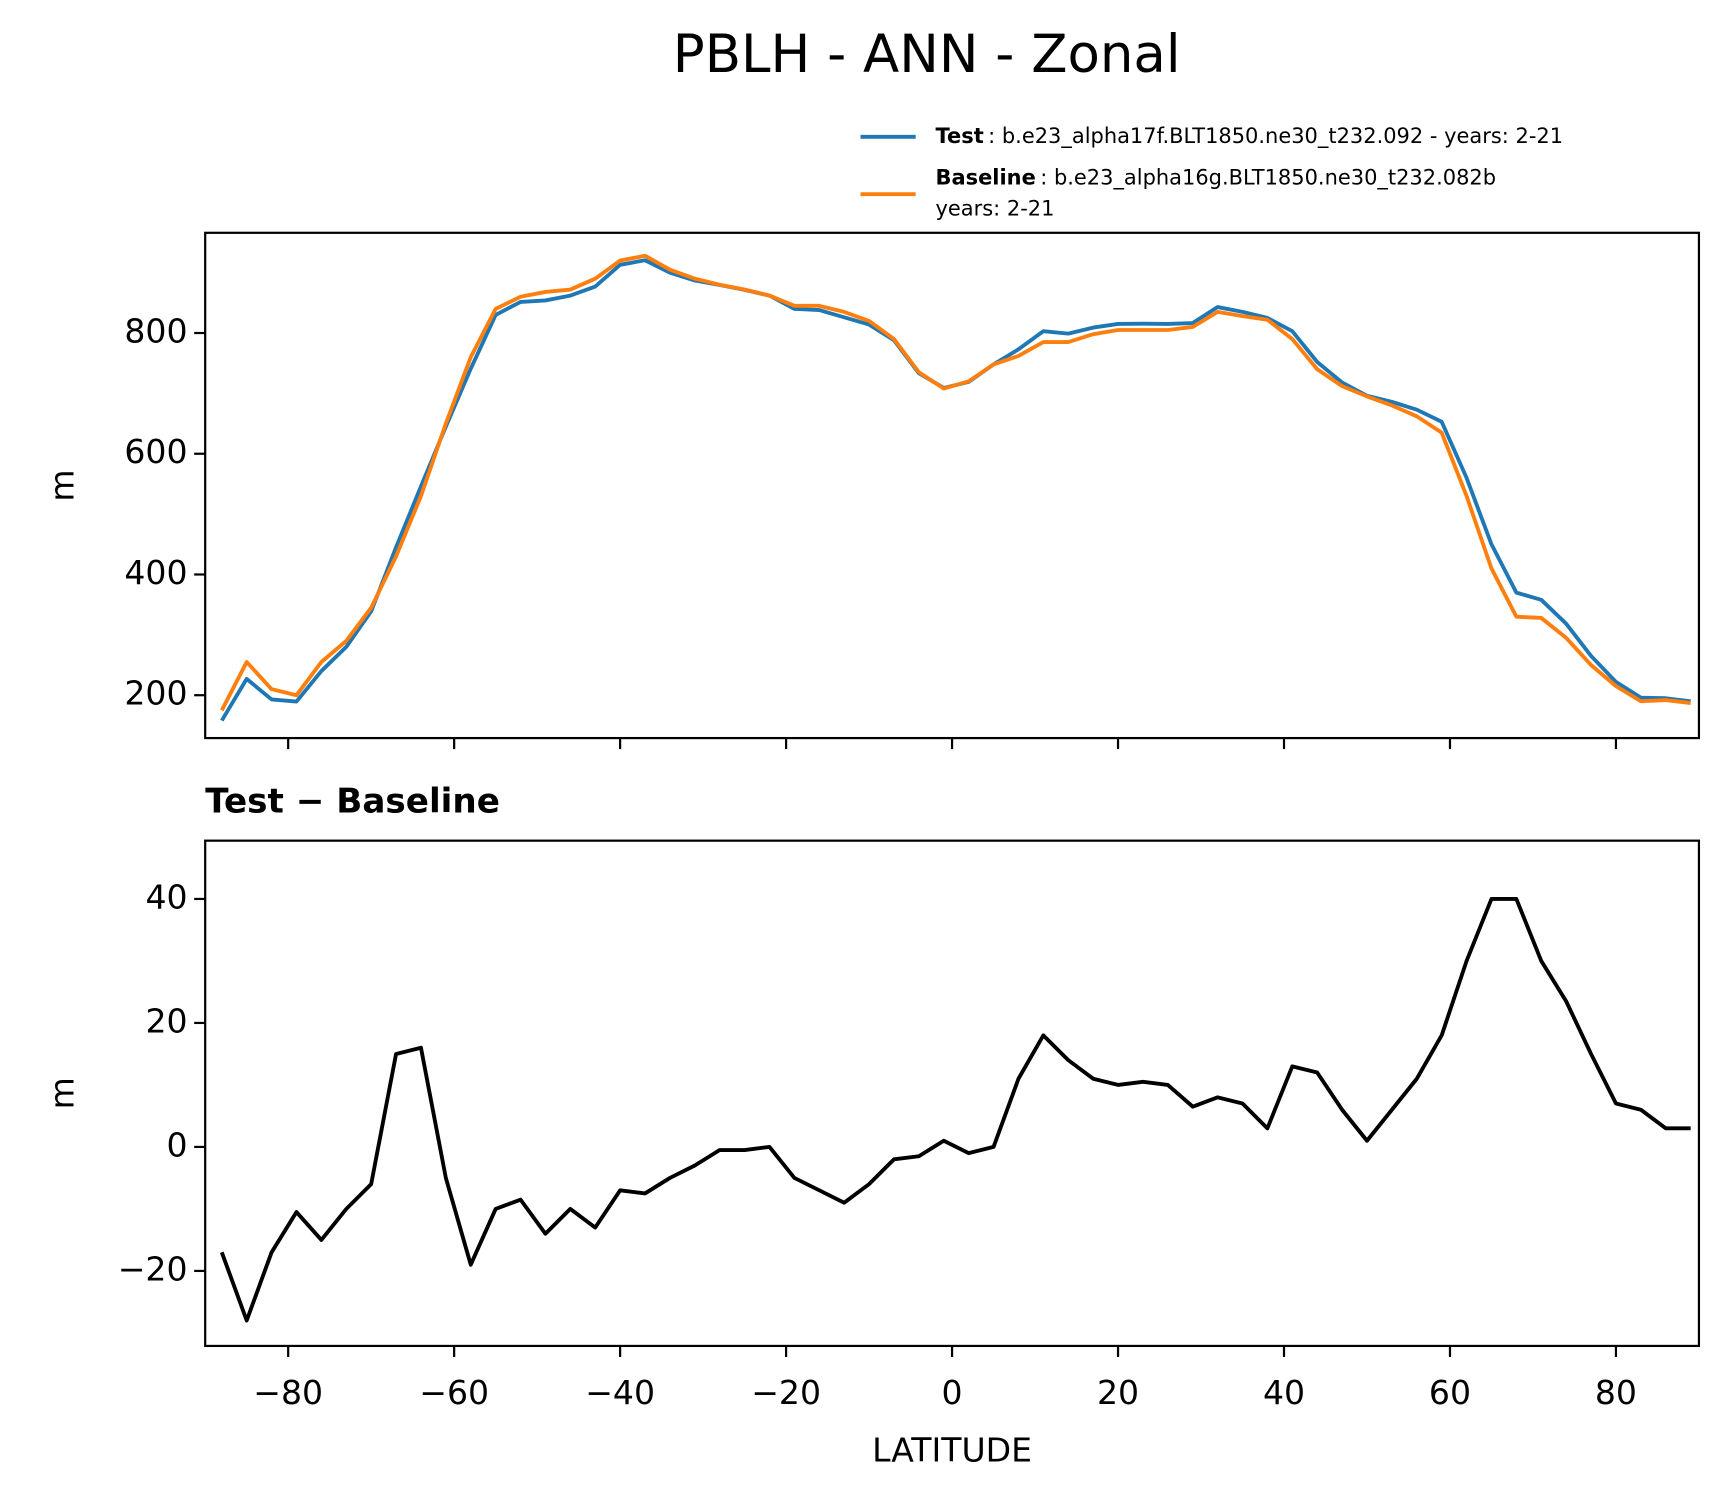  Describe the element at coordinates (176, 1144) in the screenshot. I see `y-tick-label: 0` at that location.